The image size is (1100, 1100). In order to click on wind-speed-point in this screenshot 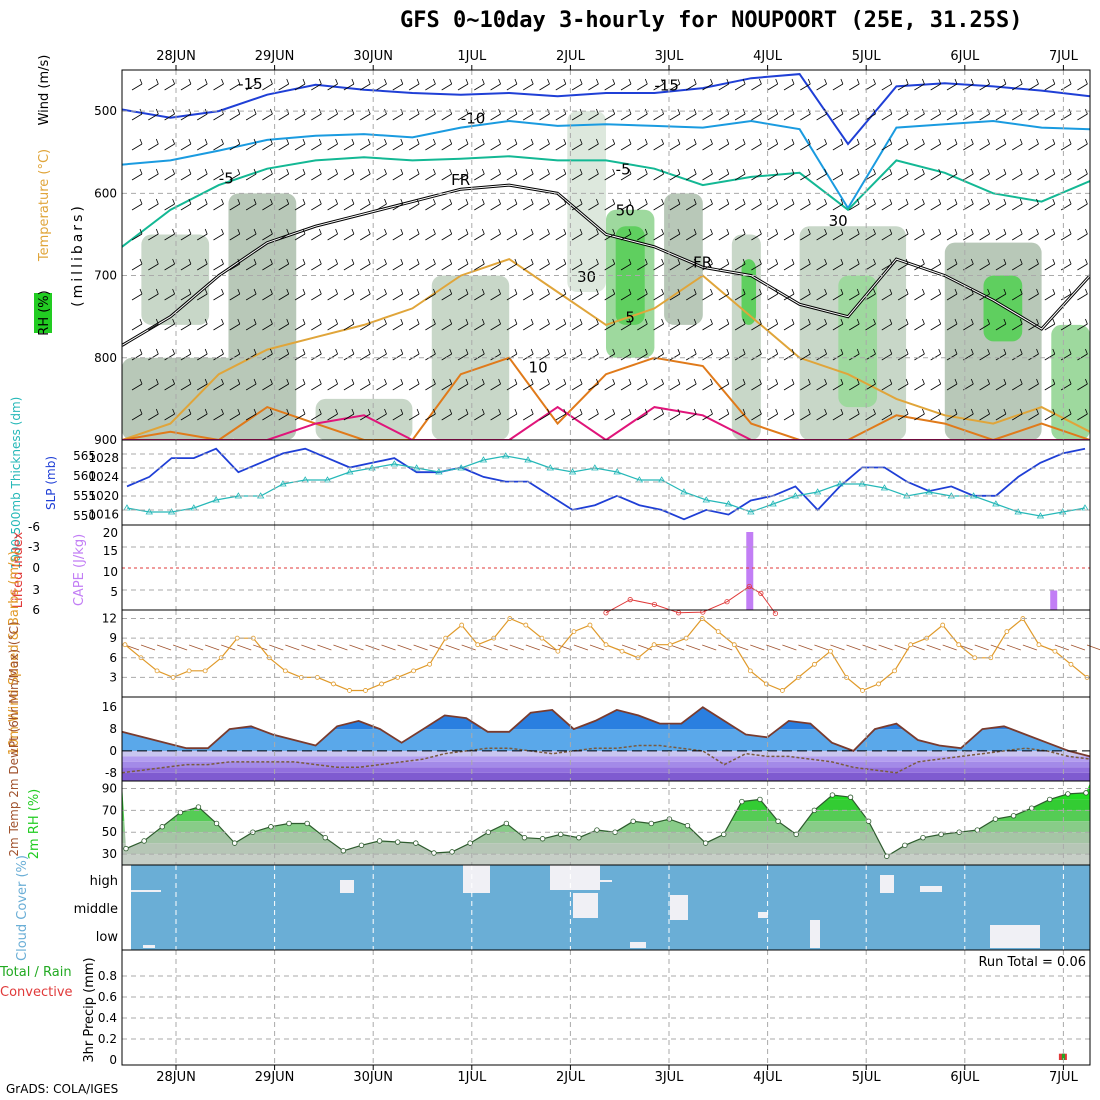, I will do `click(734, 645)`.